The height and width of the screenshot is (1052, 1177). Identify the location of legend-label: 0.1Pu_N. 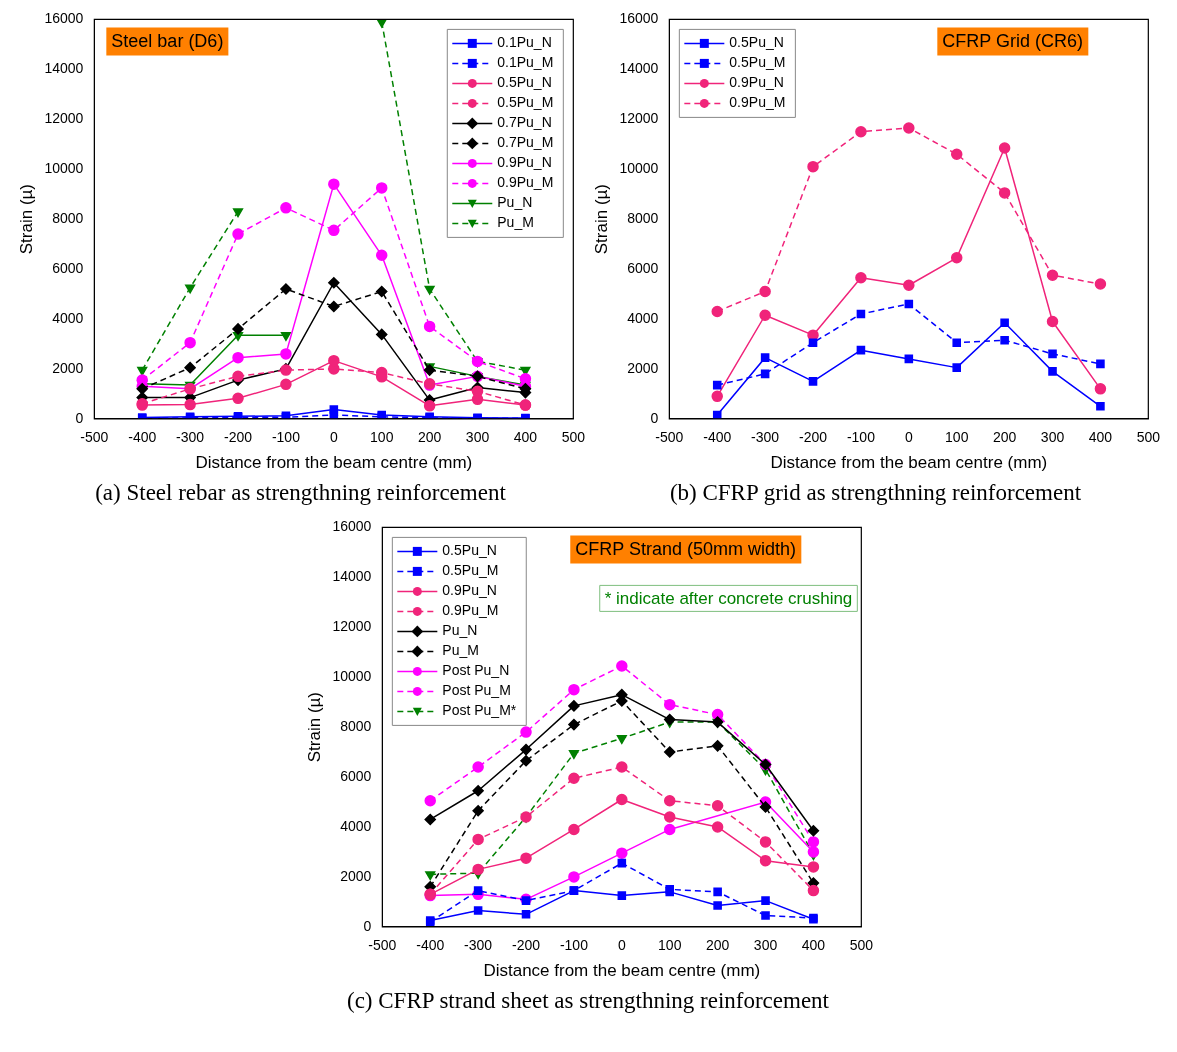
(524, 42).